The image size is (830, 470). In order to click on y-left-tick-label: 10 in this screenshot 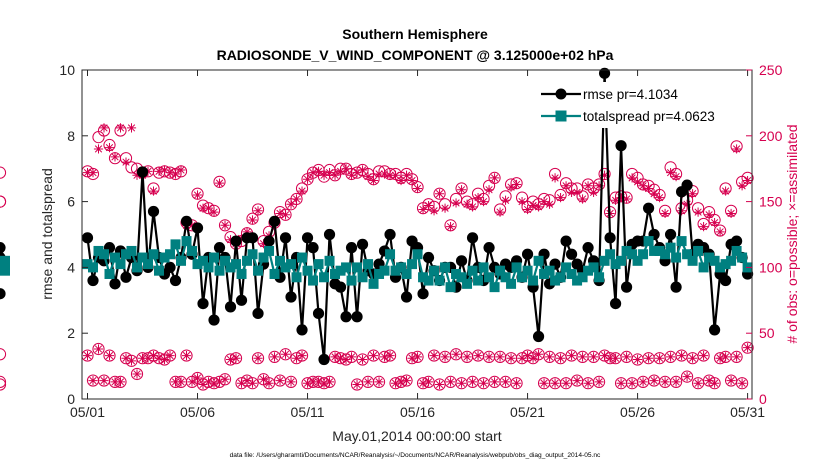, I will do `click(67, 70)`.